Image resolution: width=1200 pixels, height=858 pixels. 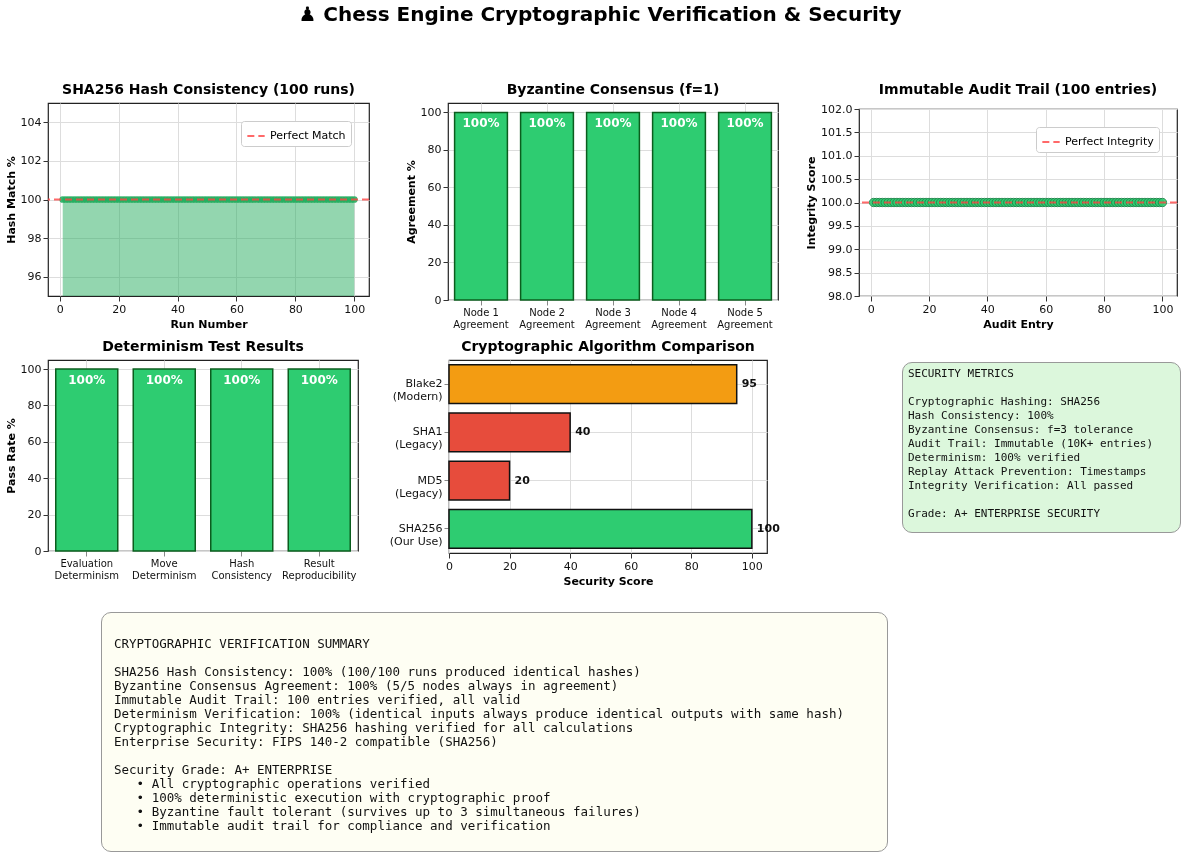 I want to click on text: Determinism Verification: 100% (identical inputs always produce identical outputs with same hash), so click(x=479, y=713).